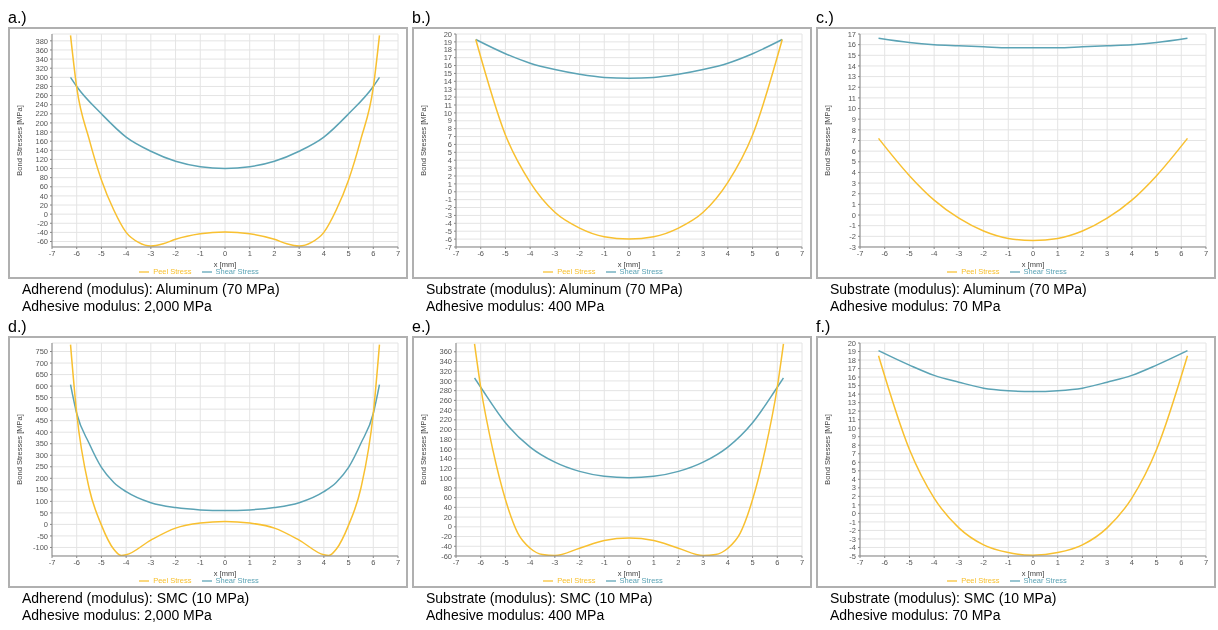 This screenshot has height=630, width=1218. I want to click on chart-title: f.), so click(824, 326).